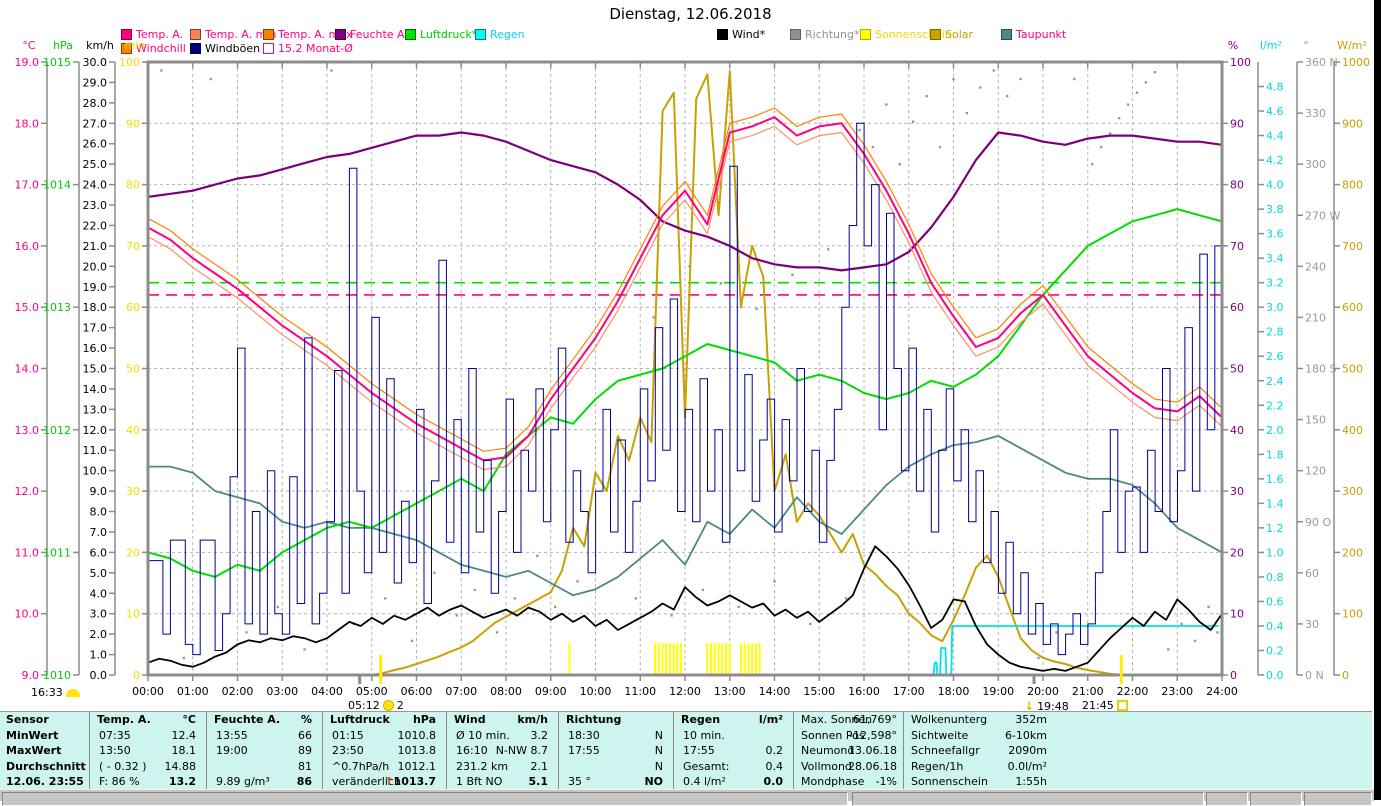 This screenshot has width=1381, height=806. What do you see at coordinates (594, 719) in the screenshot?
I see `col-header: Richtung` at bounding box center [594, 719].